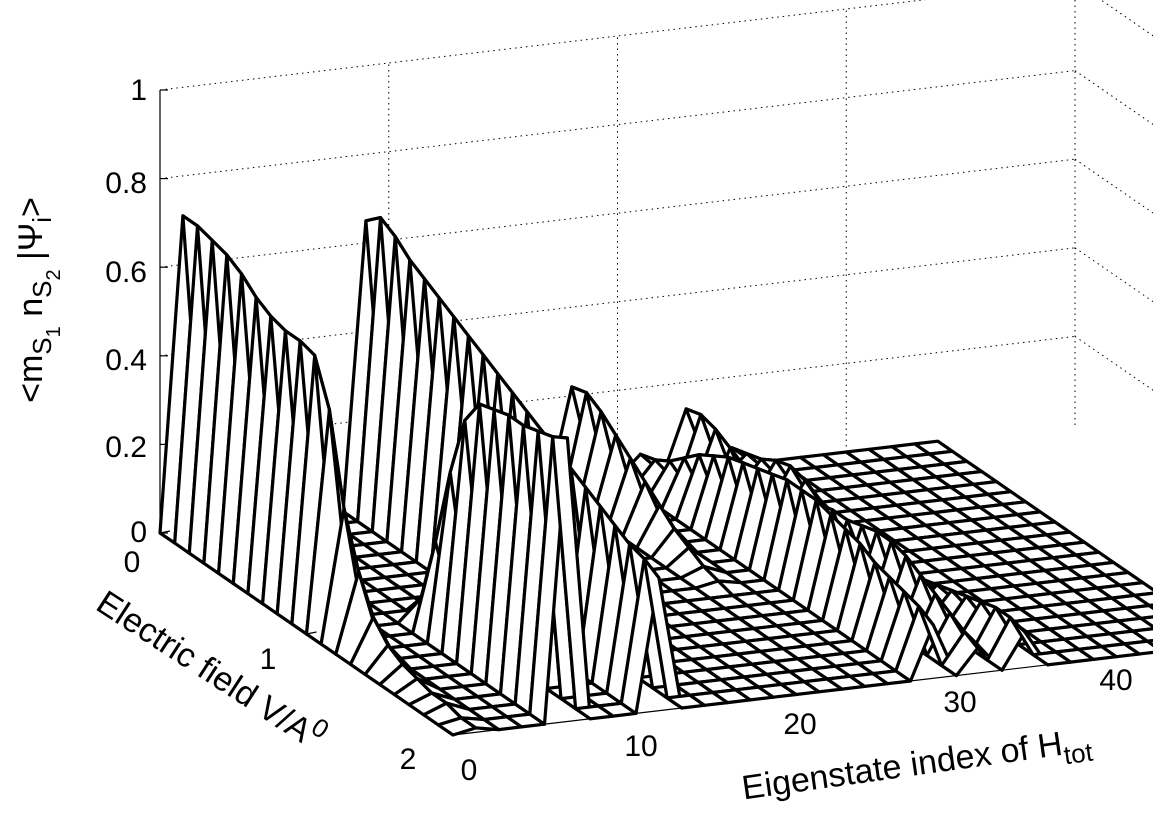 The width and height of the screenshot is (1153, 817). What do you see at coordinates (126, 272) in the screenshot?
I see `z-tick-label: 0.6` at bounding box center [126, 272].